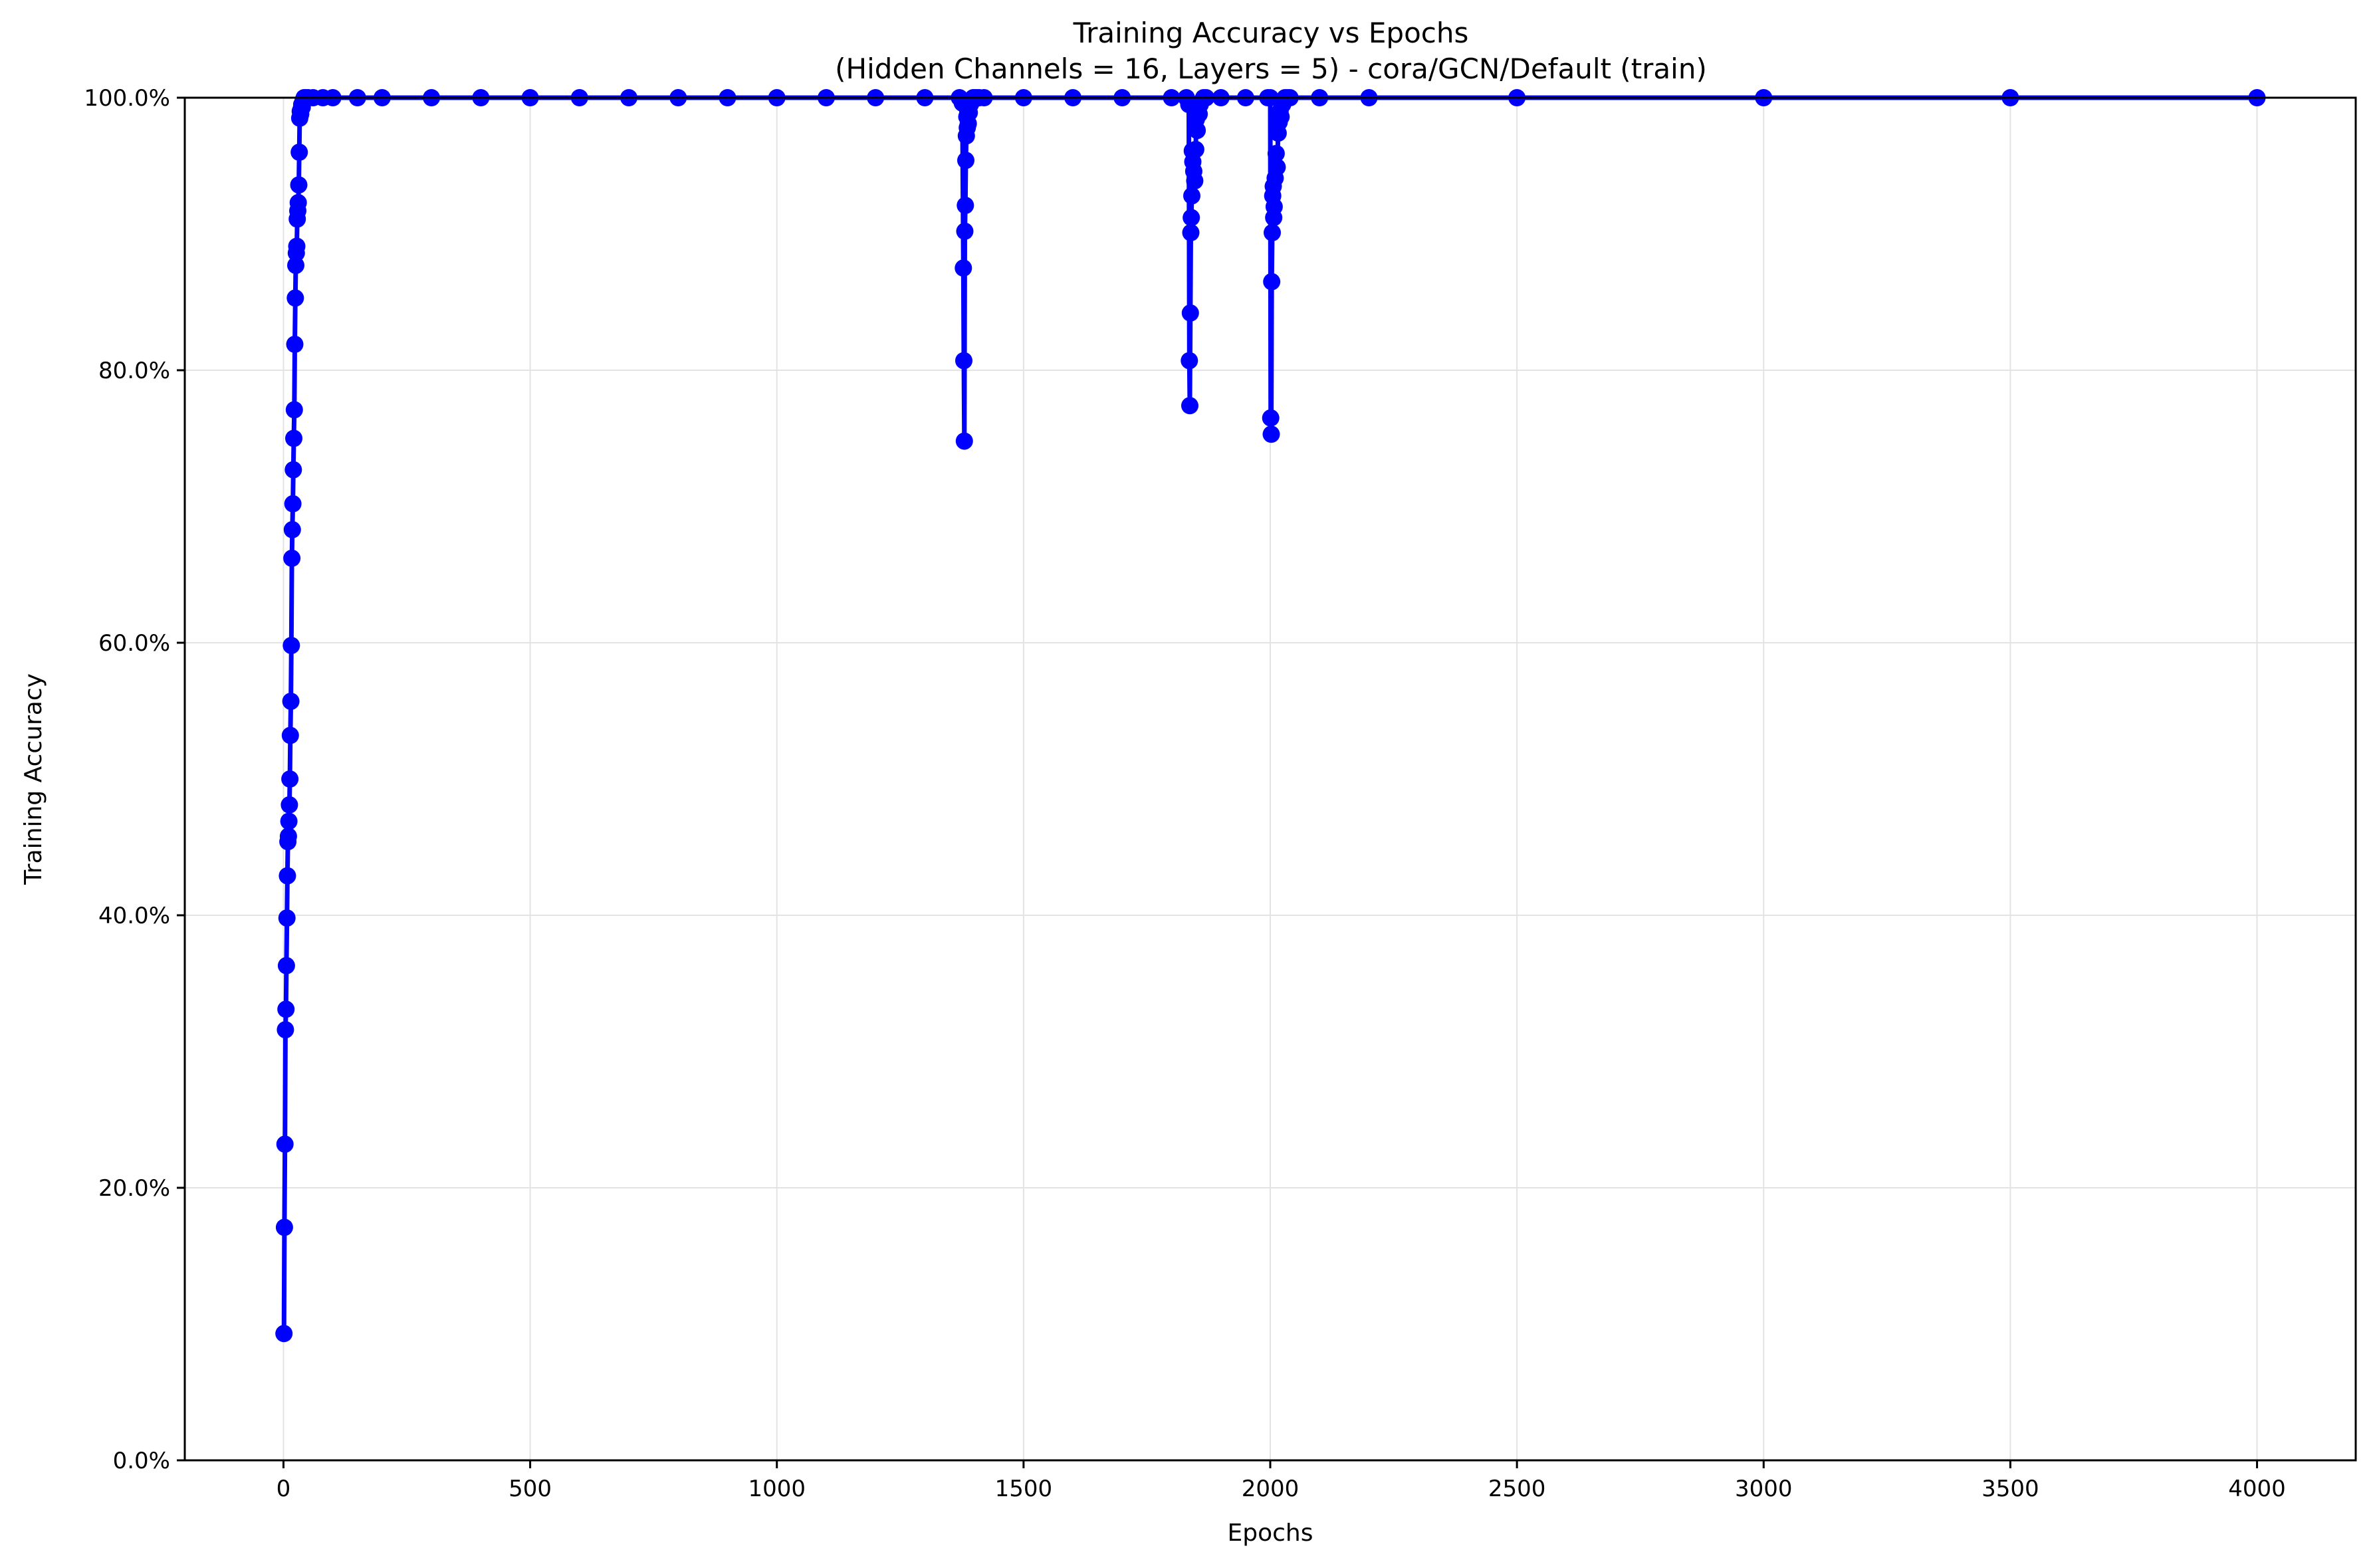 The width and height of the screenshot is (2373, 1568). I want to click on x-tick-label: 1000, so click(777, 1489).